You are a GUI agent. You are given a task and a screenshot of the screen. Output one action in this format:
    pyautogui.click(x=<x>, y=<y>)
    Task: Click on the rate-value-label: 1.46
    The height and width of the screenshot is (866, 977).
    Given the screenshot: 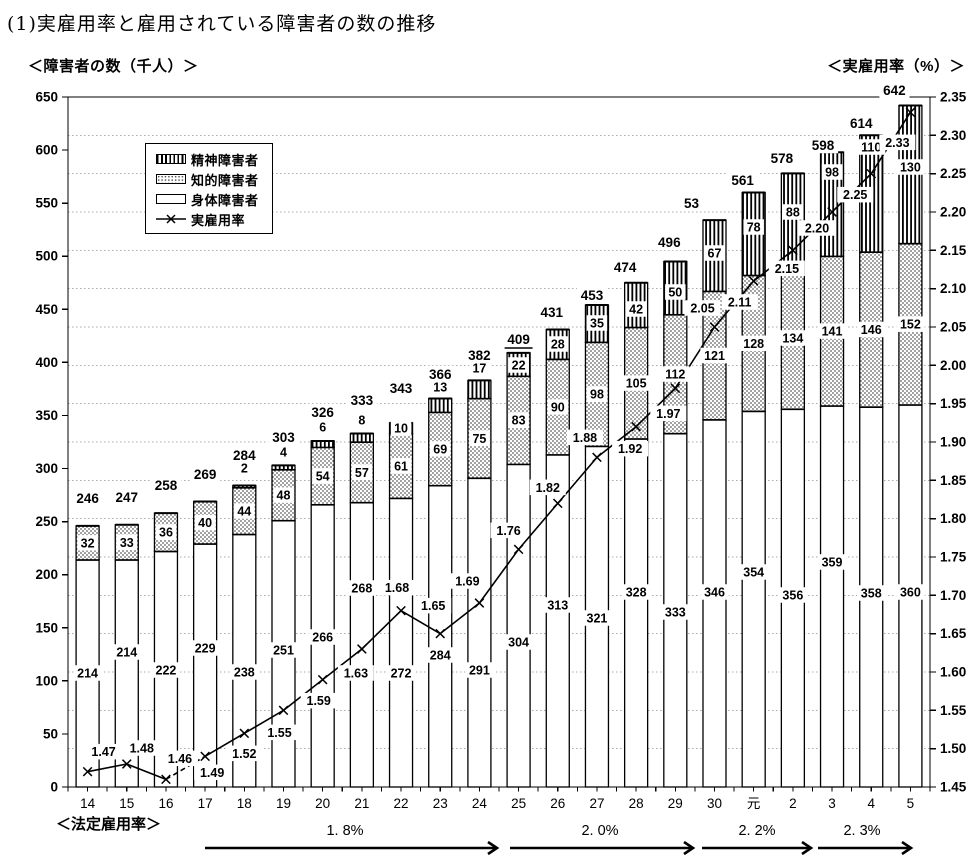 What is the action you would take?
    pyautogui.click(x=180, y=759)
    